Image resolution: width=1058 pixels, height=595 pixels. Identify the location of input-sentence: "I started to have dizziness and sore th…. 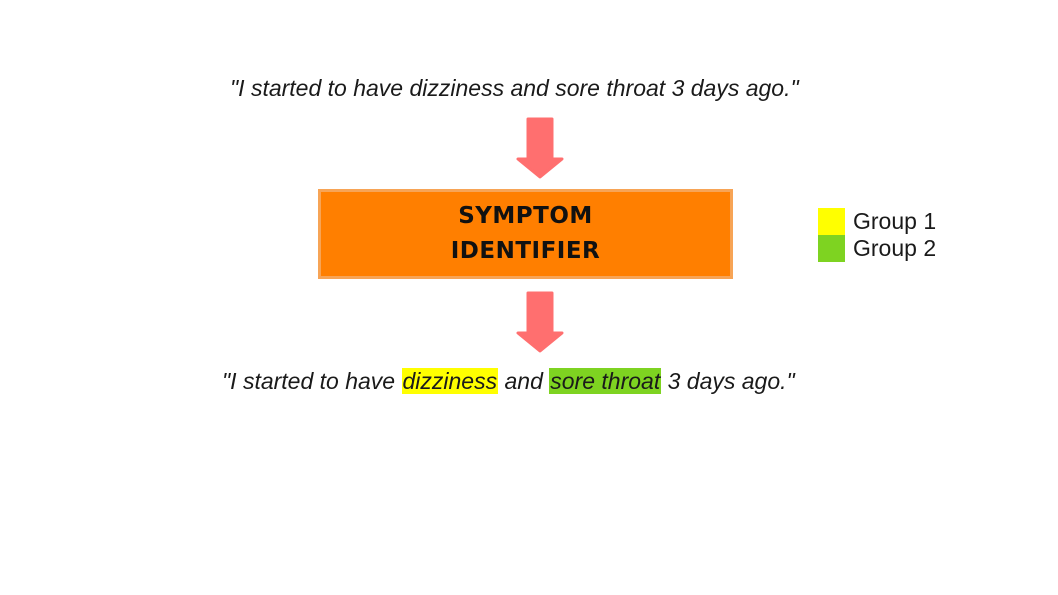
(514, 88).